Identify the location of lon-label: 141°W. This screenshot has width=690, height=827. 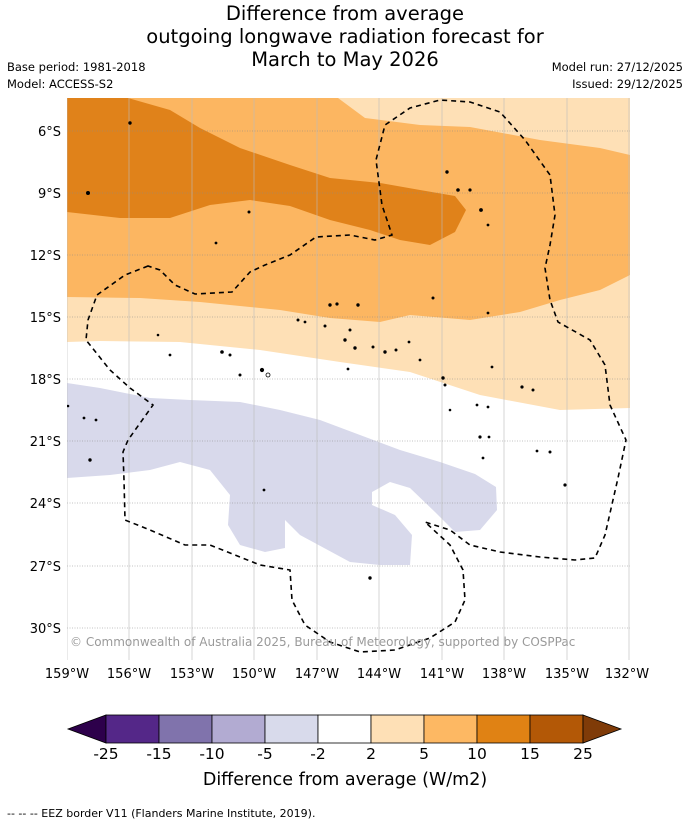
(442, 674).